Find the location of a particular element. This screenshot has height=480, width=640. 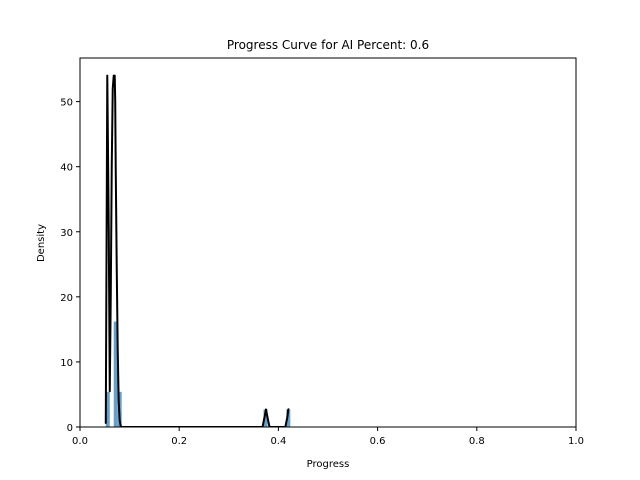

x-tick-label: 0.2 is located at coordinates (179, 441).